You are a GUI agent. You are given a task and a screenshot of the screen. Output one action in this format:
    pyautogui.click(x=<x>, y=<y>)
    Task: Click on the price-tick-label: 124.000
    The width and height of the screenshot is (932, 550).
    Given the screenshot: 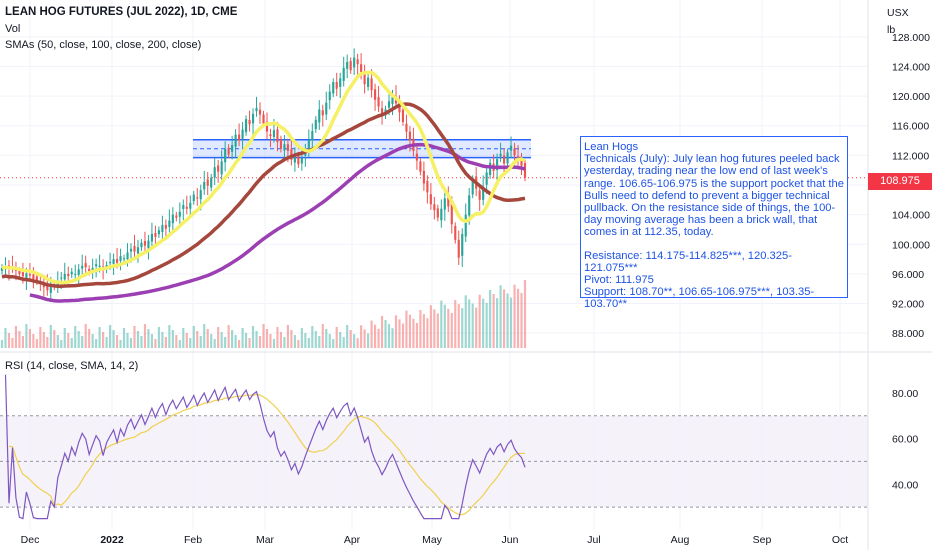 What is the action you would take?
    pyautogui.click(x=911, y=67)
    